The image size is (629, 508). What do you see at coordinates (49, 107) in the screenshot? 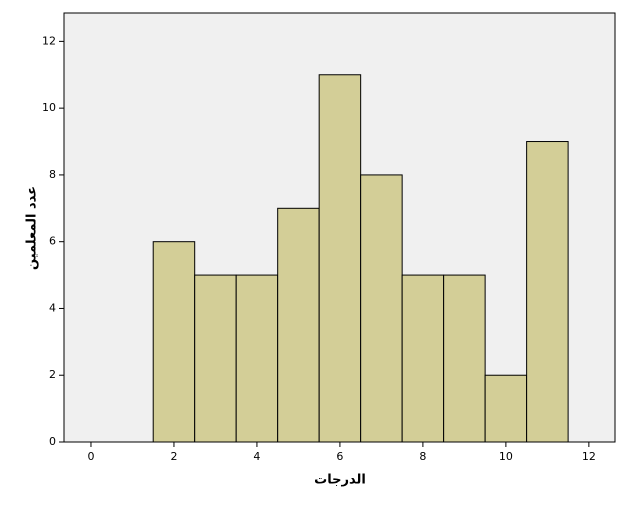
I see `y-tick-label: 10` at bounding box center [49, 107].